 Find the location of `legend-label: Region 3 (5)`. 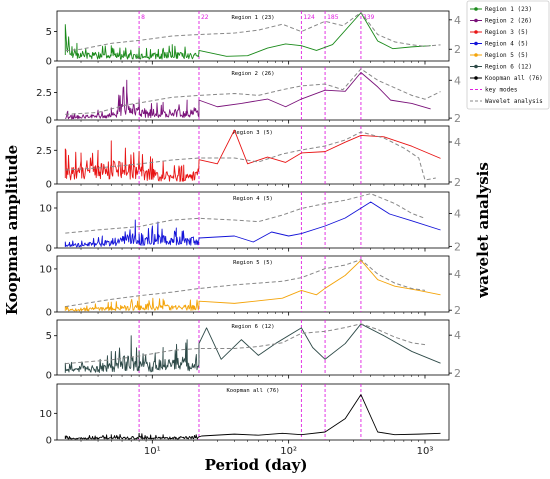

legend-label: Region 3 (5) is located at coordinates (506, 32).